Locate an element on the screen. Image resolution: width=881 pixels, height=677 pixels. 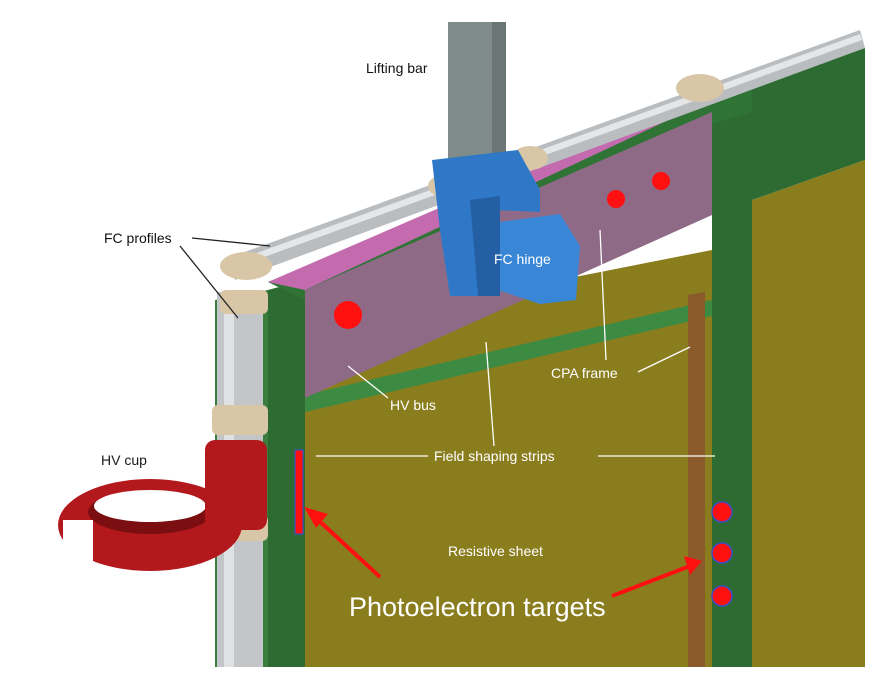
far-right-frame is located at coordinates (808, 124).